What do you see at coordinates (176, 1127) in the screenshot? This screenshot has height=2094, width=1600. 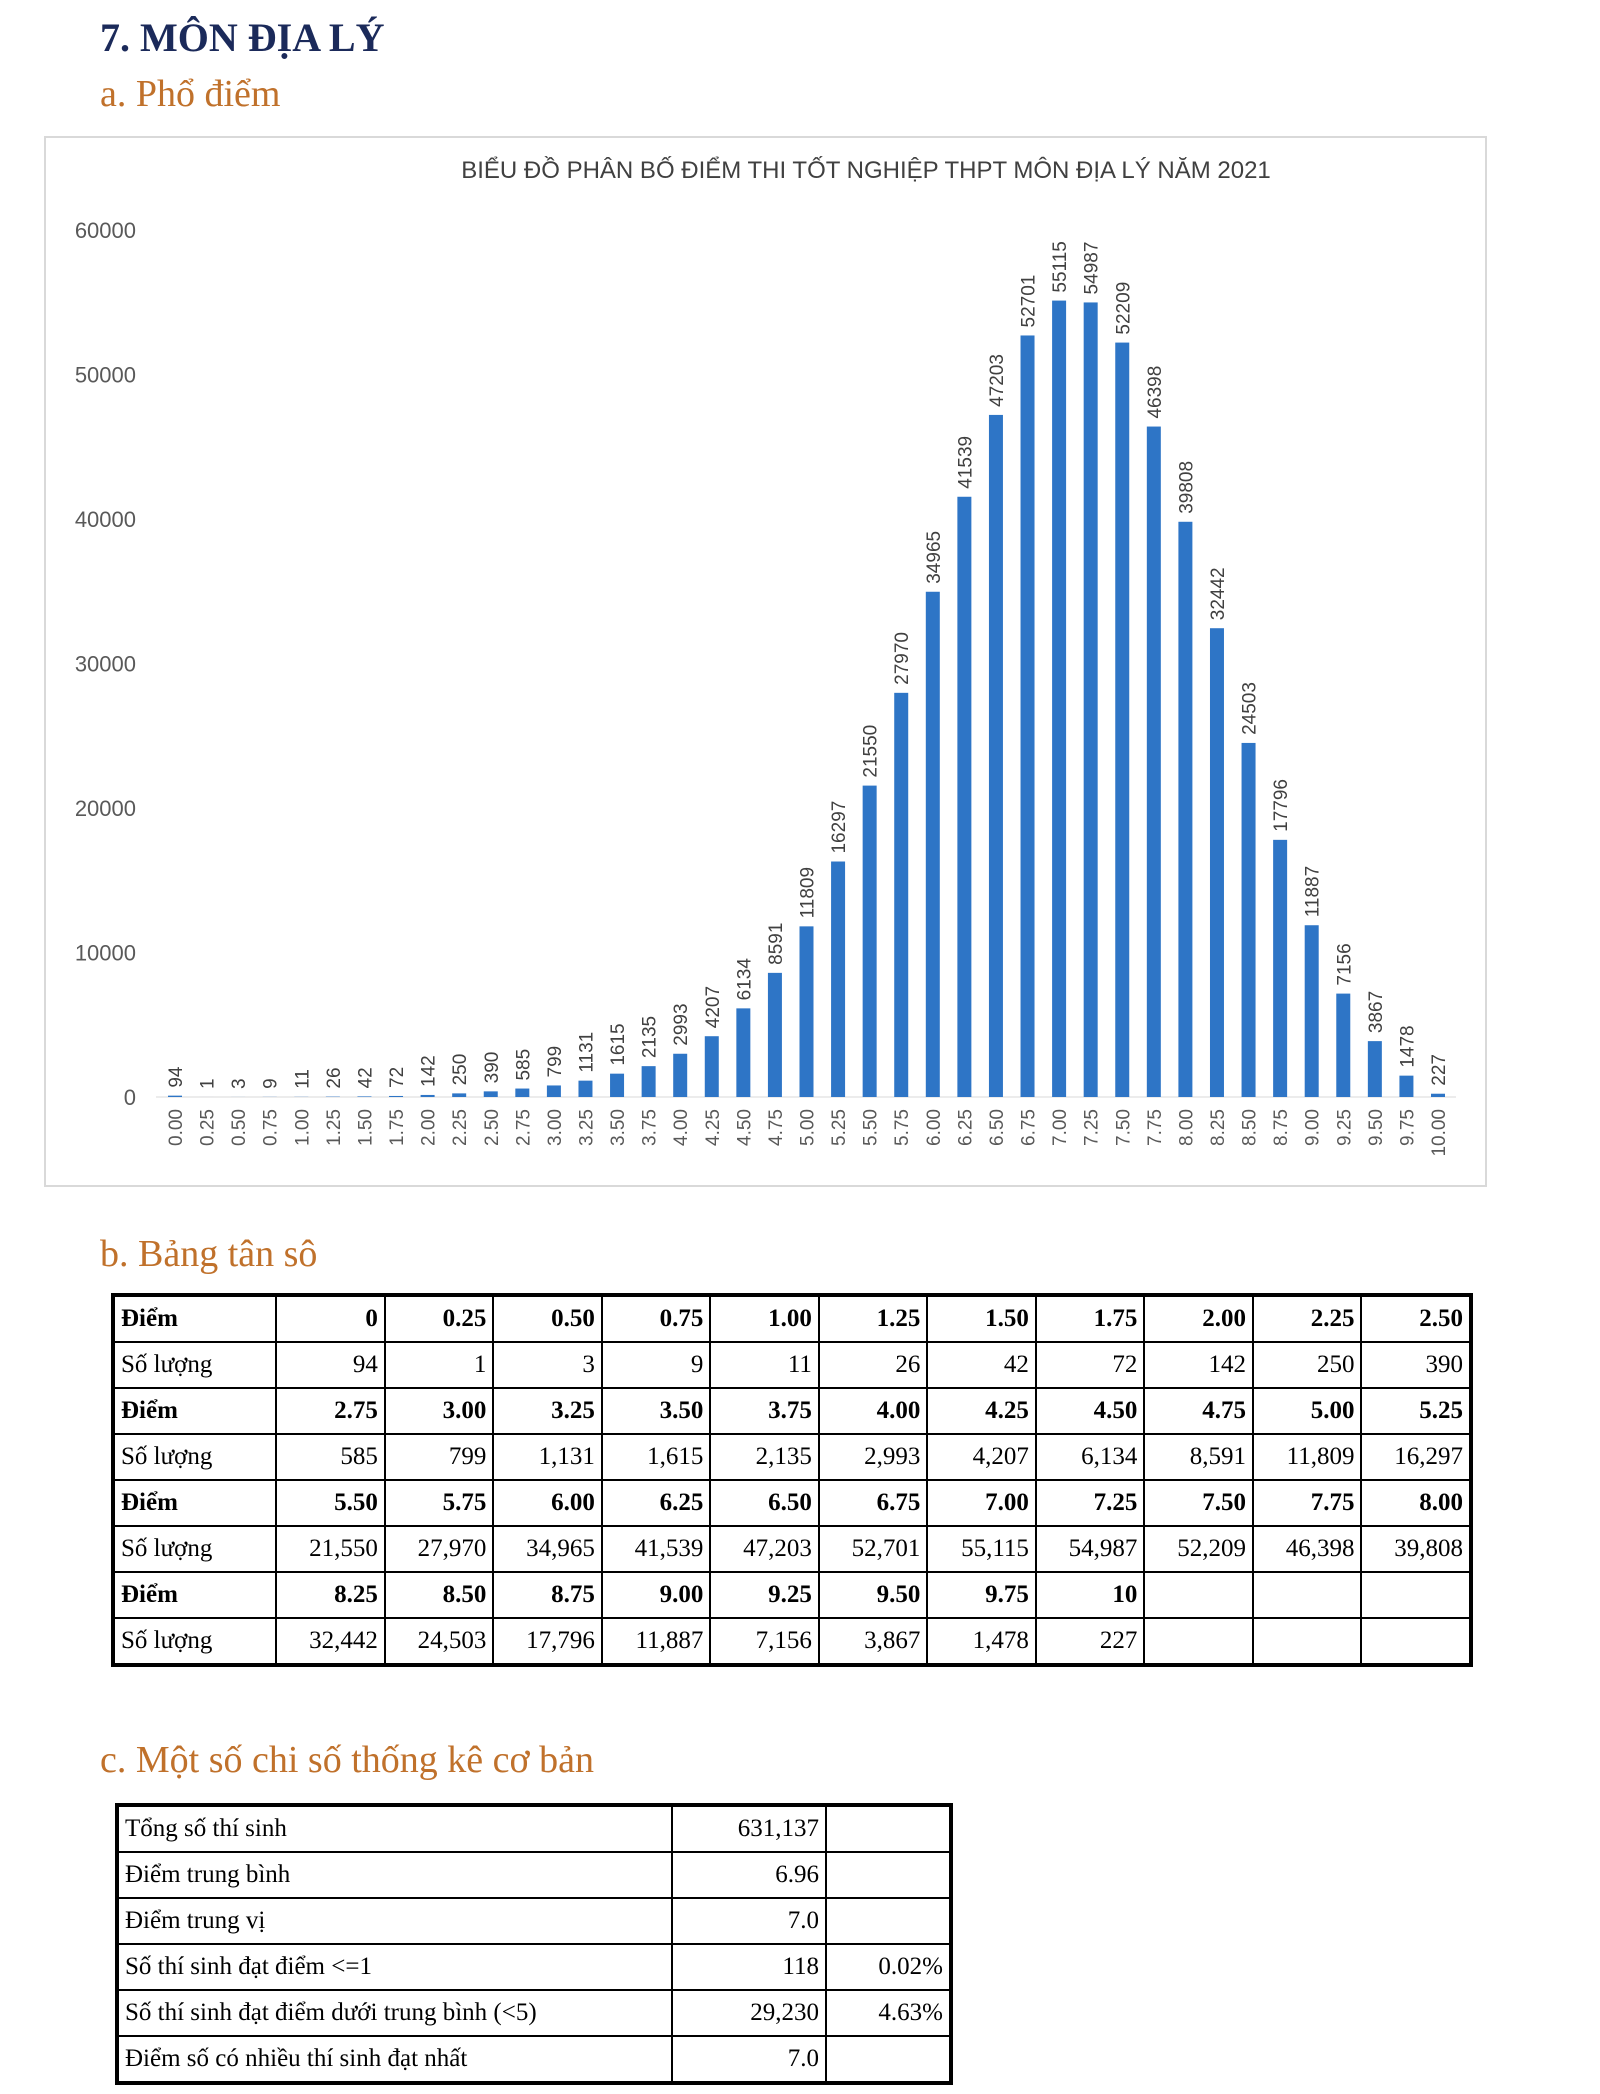 I see `x-tick-label: 0.00` at bounding box center [176, 1127].